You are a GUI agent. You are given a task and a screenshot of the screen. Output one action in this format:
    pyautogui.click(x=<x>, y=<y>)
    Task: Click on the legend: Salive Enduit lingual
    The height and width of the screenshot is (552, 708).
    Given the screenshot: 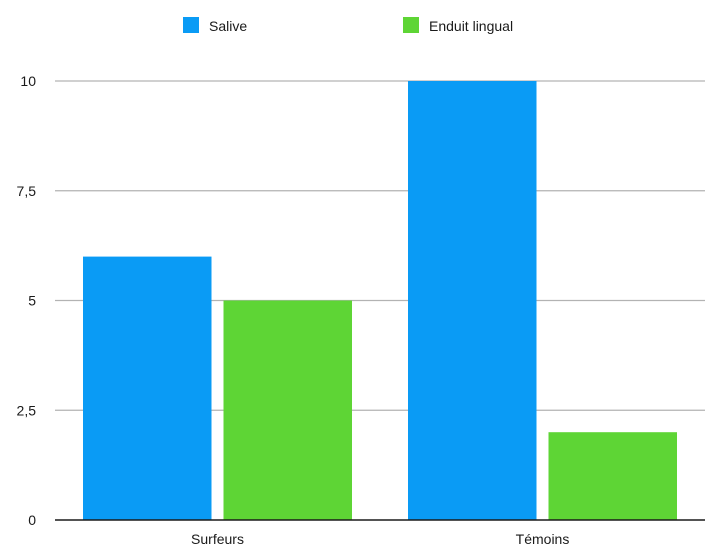 What is the action you would take?
    pyautogui.click(x=348, y=25)
    